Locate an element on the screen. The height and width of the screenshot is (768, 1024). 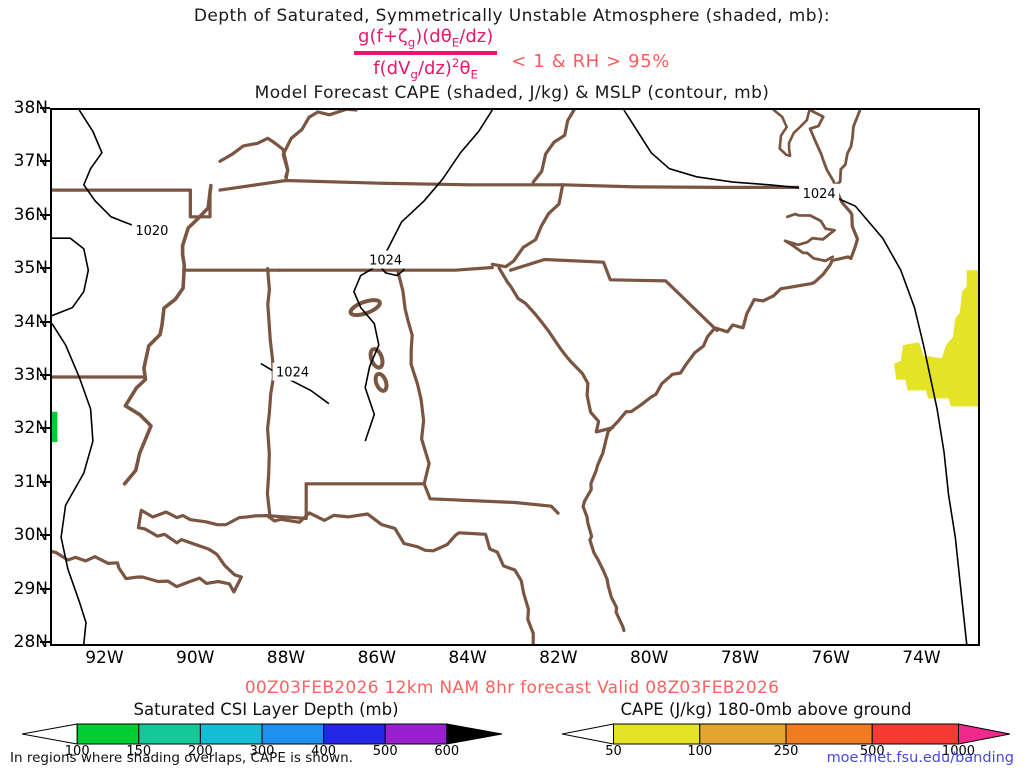
lon-label-82w: 82W is located at coordinates (558, 658).